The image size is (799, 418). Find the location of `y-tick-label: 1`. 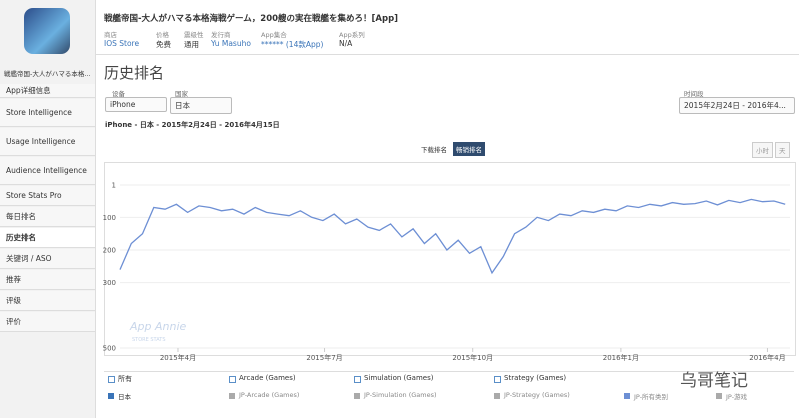

y-tick-label: 1 is located at coordinates (114, 186).